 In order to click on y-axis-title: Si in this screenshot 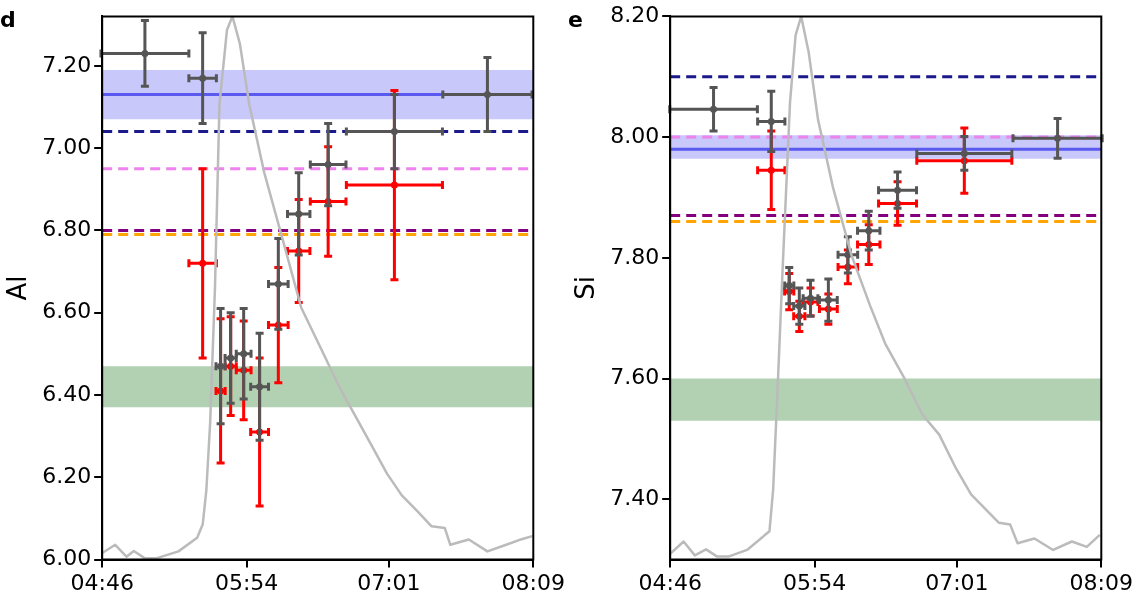, I will do `click(585, 288)`.